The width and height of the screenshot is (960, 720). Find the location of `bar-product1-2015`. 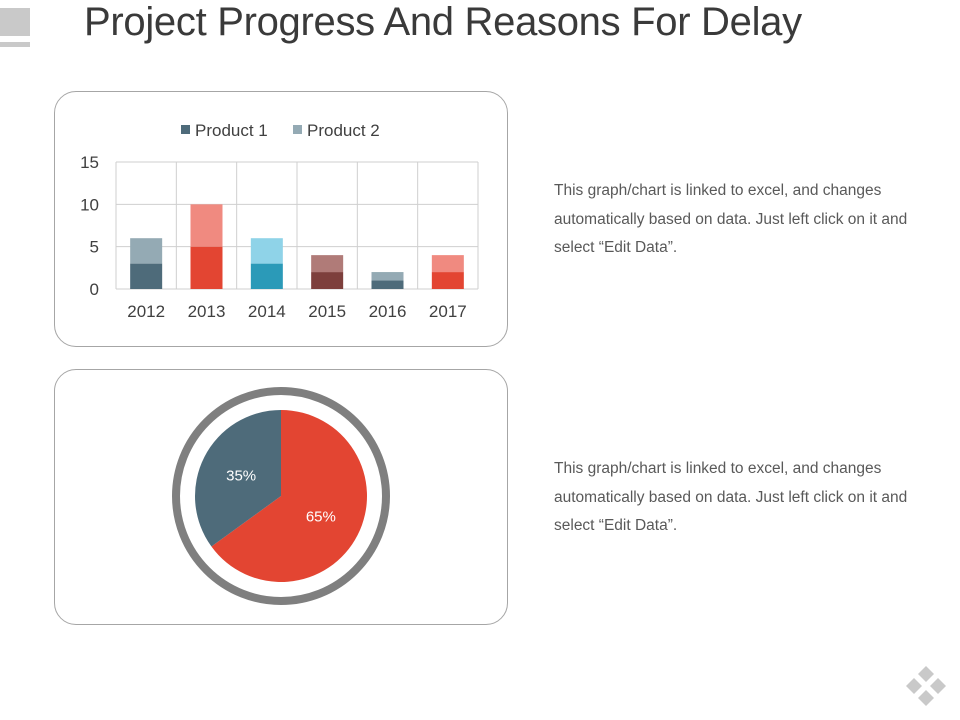

bar-product1-2015 is located at coordinates (327, 280).